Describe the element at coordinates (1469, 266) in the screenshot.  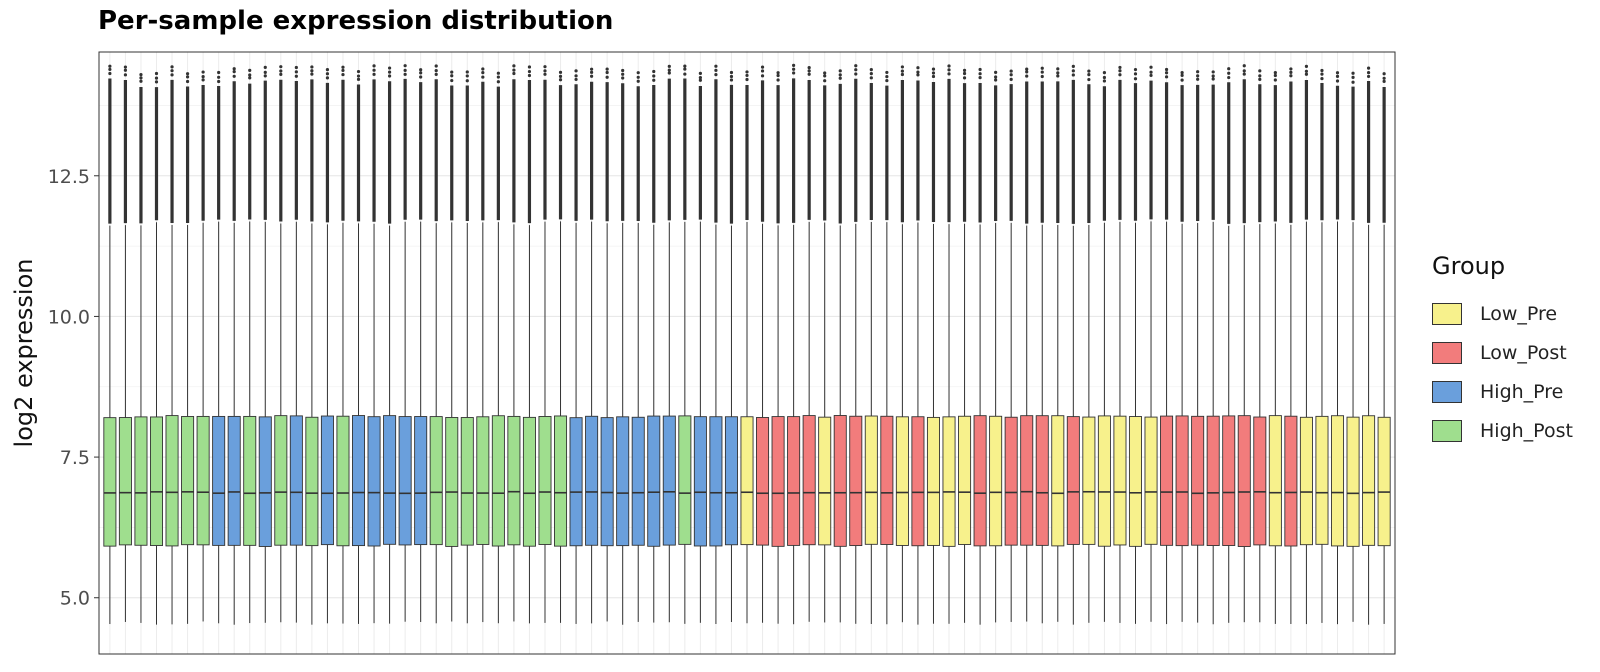
I see `legend-title: Group` at that location.